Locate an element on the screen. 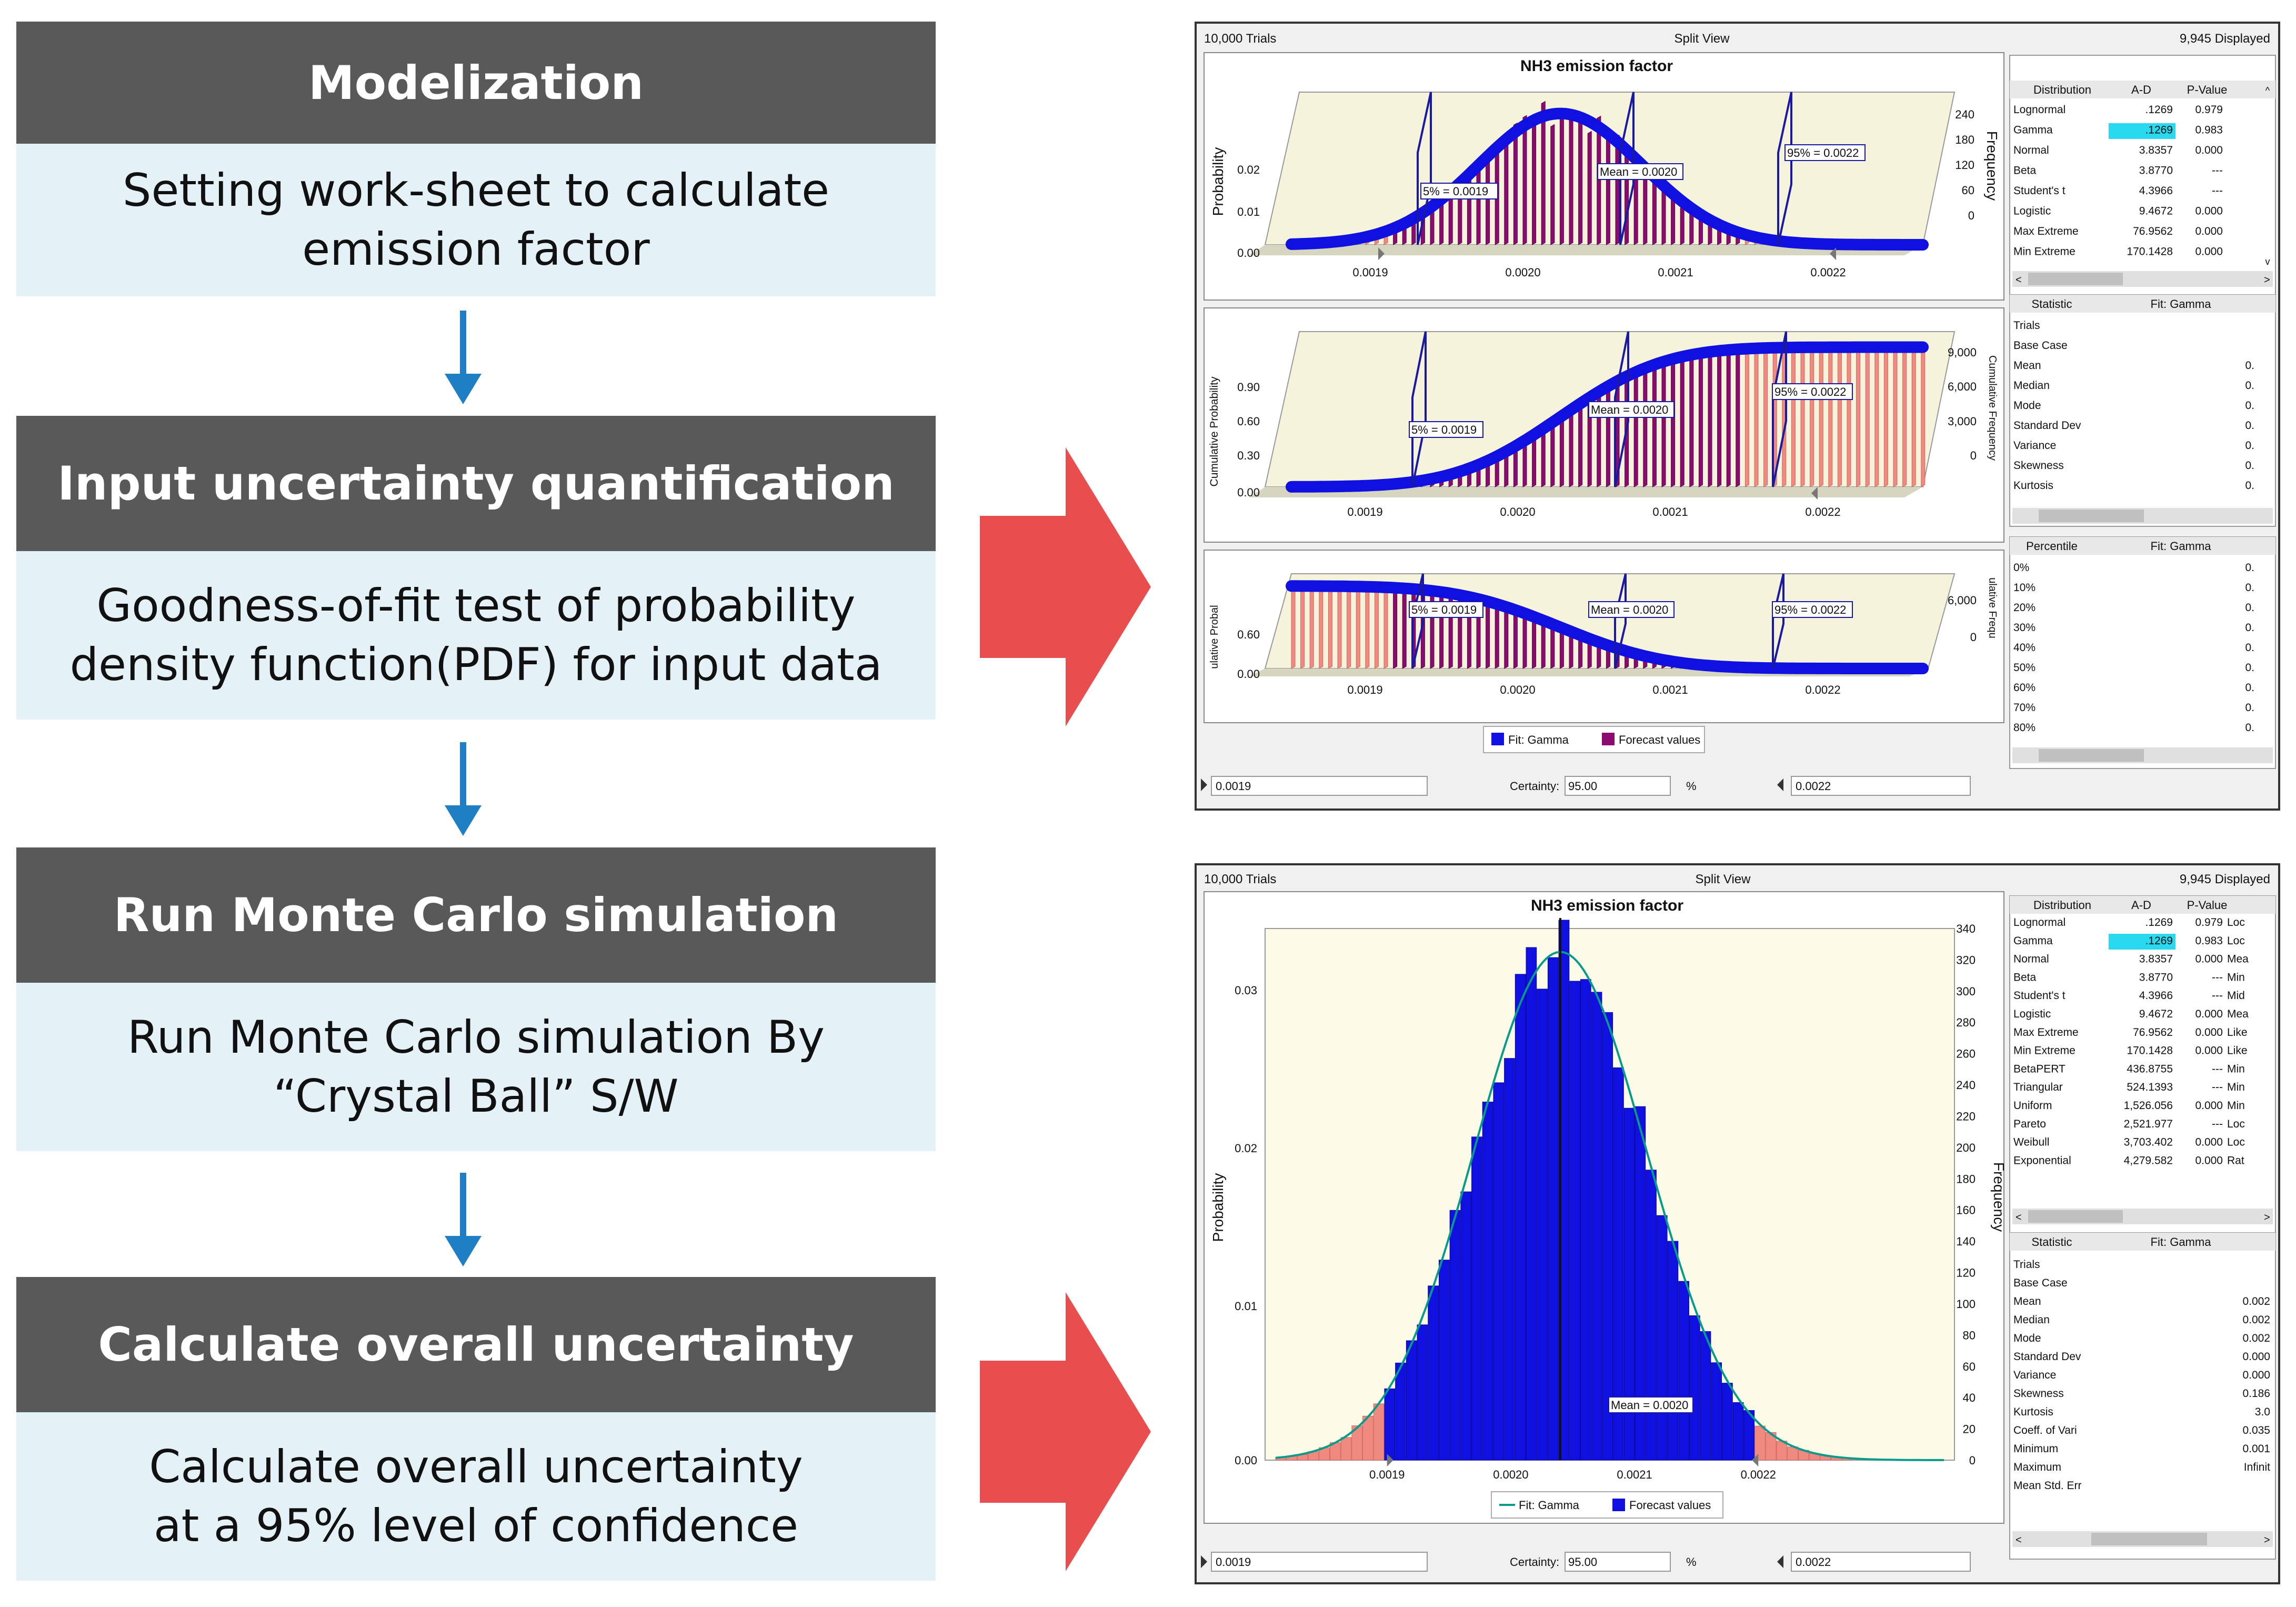 The image size is (2296, 1607). table-cell: --- is located at coordinates (2217, 1069).